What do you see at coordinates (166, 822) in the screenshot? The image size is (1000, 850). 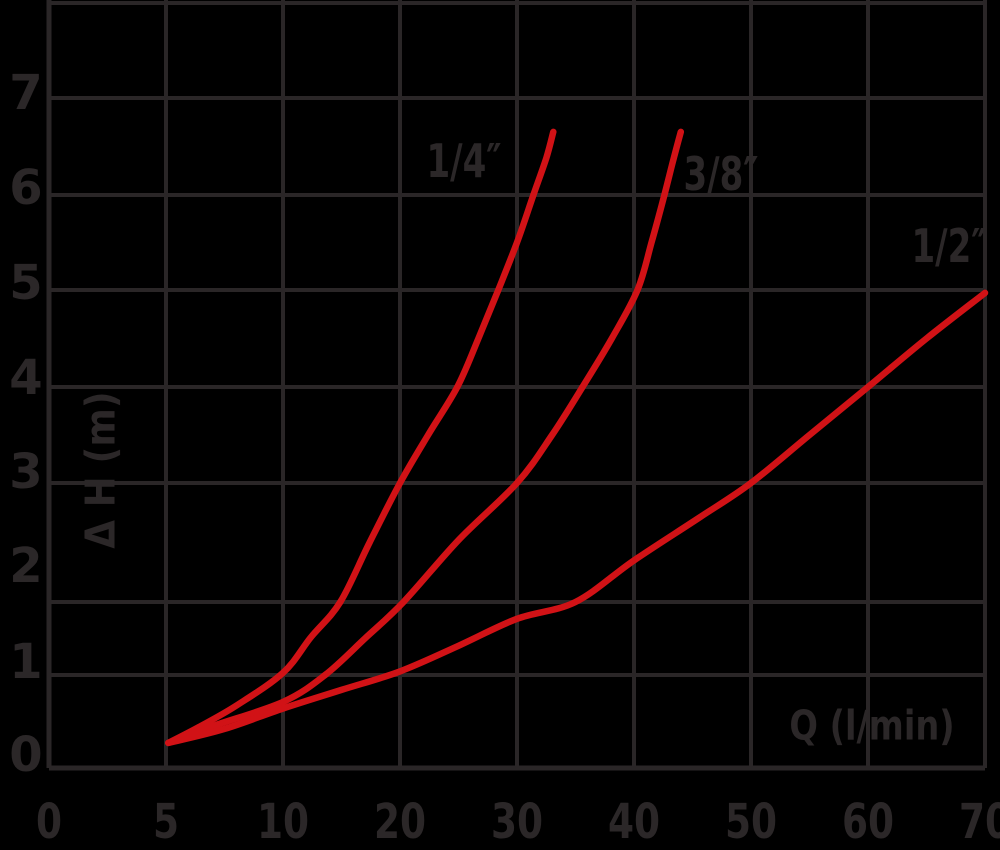 I see `x-tick-label: 5` at bounding box center [166, 822].